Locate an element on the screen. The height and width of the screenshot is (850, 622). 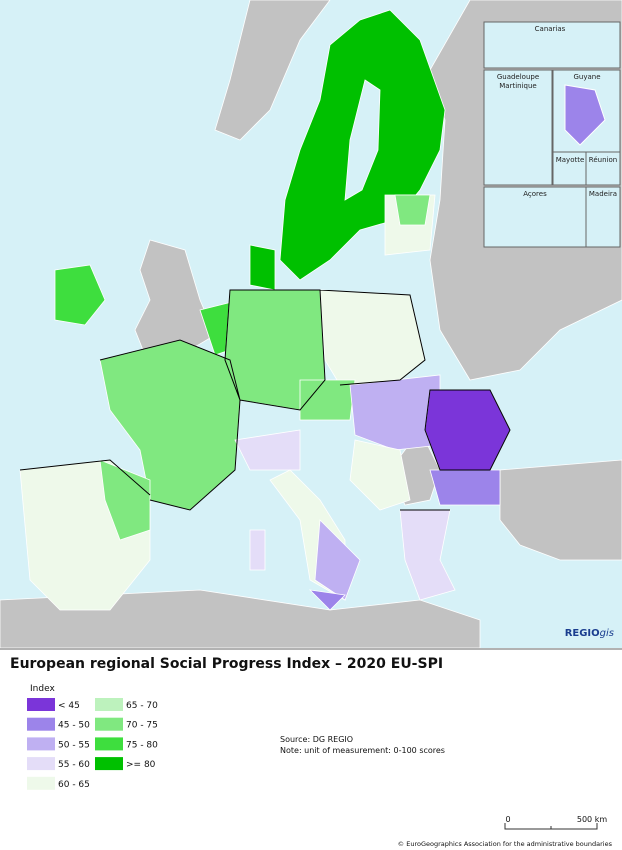
inset-label: Madeira is located at coordinates (603, 194).